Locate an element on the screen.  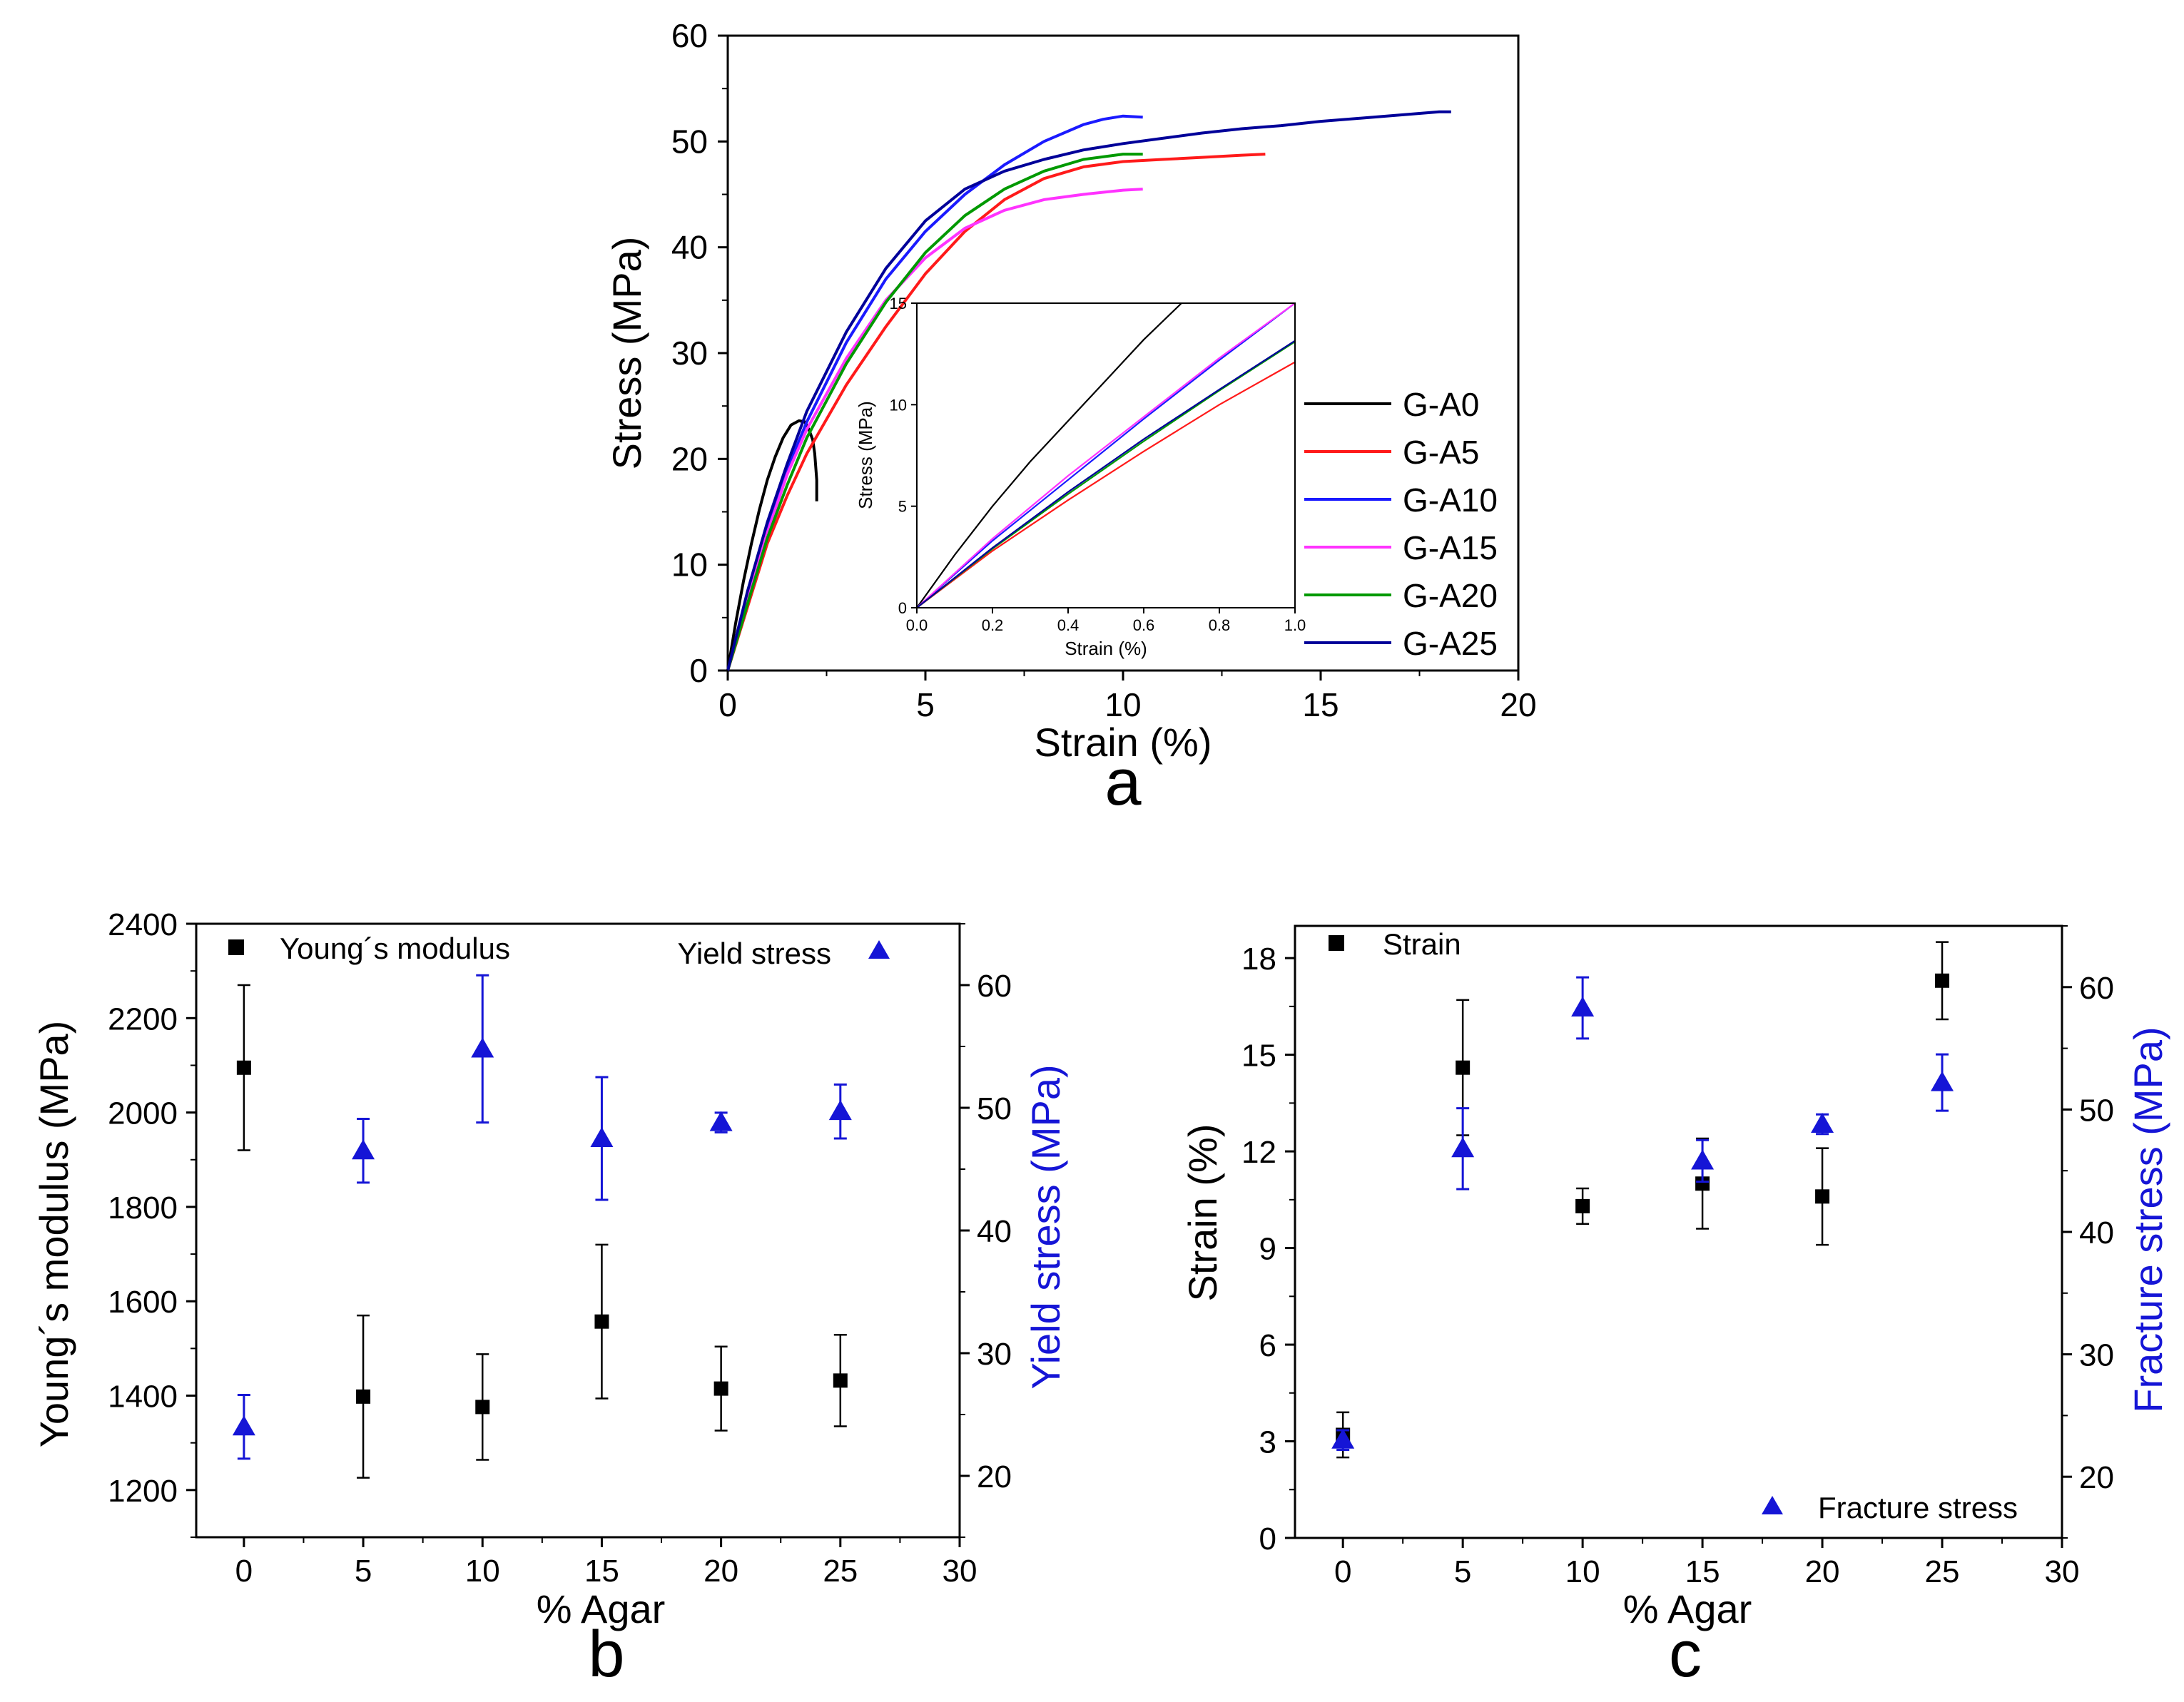
legend-youngs-modulus-label: Young´s modulus is located at coordinates (395, 948).